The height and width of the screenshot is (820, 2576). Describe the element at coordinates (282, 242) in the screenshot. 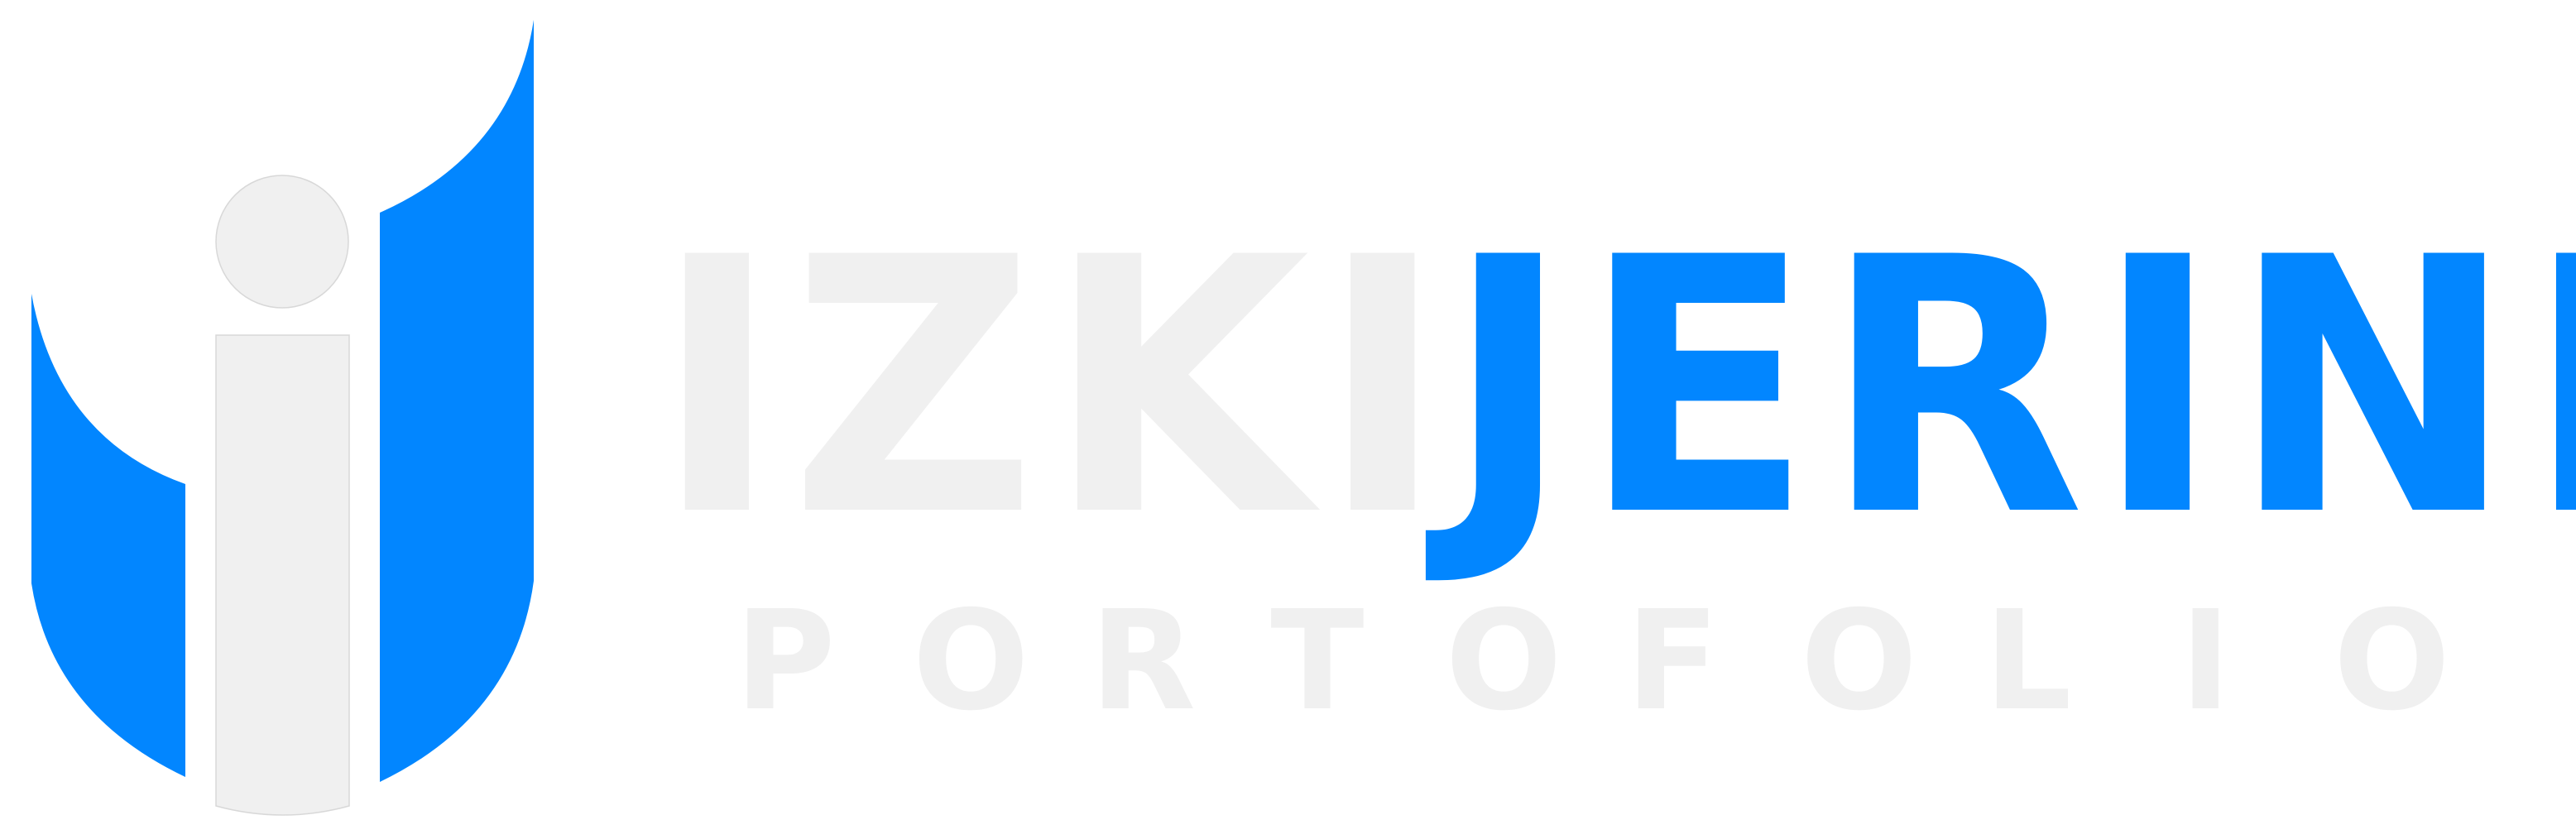

I see `emblem-dot` at that location.